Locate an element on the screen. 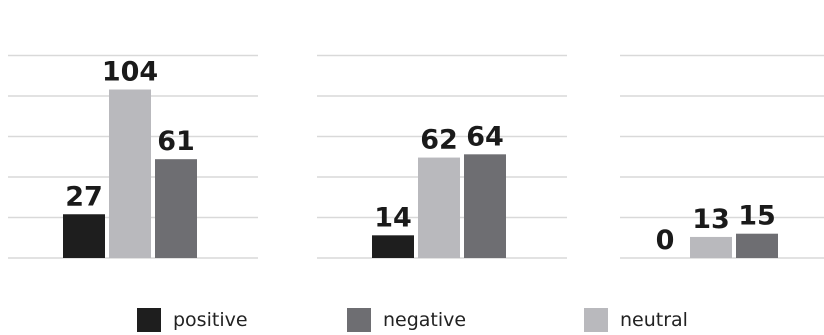 The width and height of the screenshot is (824, 335). data-label-neutral-group-2: 62 is located at coordinates (439, 140).